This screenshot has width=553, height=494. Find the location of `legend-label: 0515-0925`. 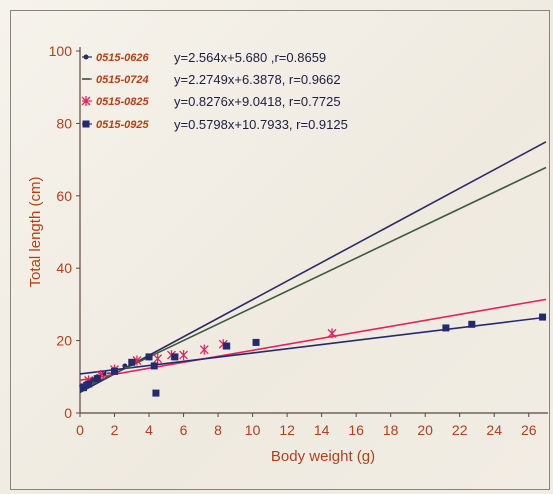

legend-label: 0515-0925 is located at coordinates (122, 125).